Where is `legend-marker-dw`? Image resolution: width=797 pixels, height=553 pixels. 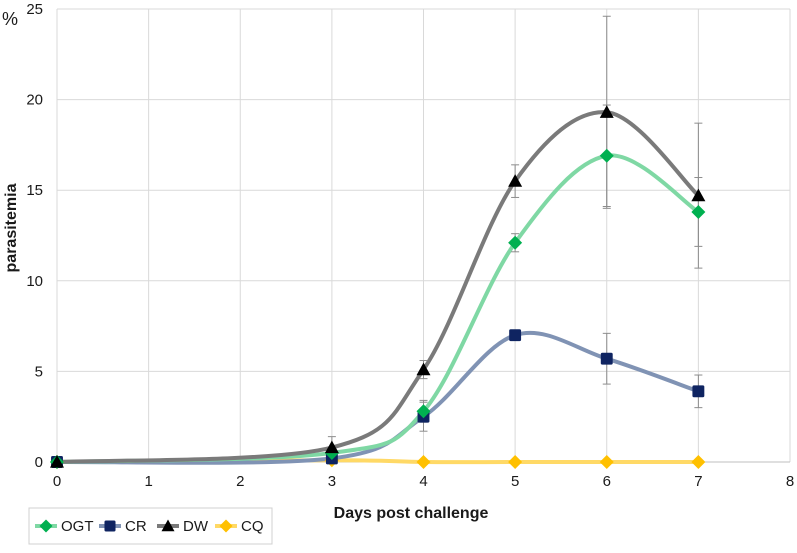 legend-marker-dw is located at coordinates (168, 525).